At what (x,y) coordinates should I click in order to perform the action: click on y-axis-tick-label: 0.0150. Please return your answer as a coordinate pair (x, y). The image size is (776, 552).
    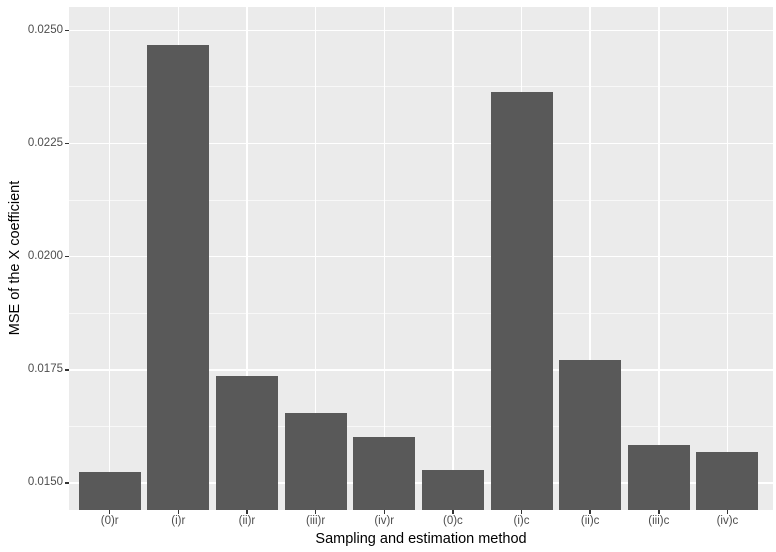
    Looking at the image, I should click on (45, 482).